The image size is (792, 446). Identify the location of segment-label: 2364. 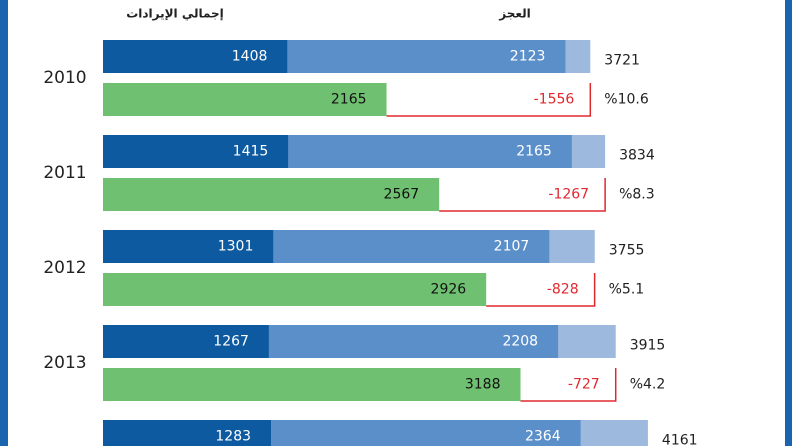
(543, 437).